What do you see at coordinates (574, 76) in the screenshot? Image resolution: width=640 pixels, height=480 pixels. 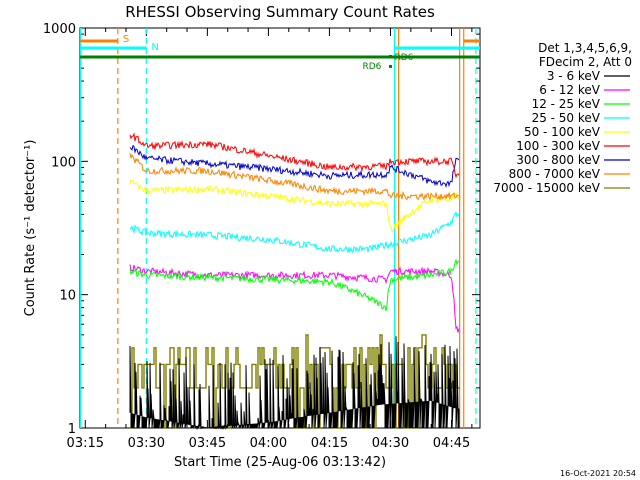 I see `legend-label: 3 - 6 keV` at bounding box center [574, 76].